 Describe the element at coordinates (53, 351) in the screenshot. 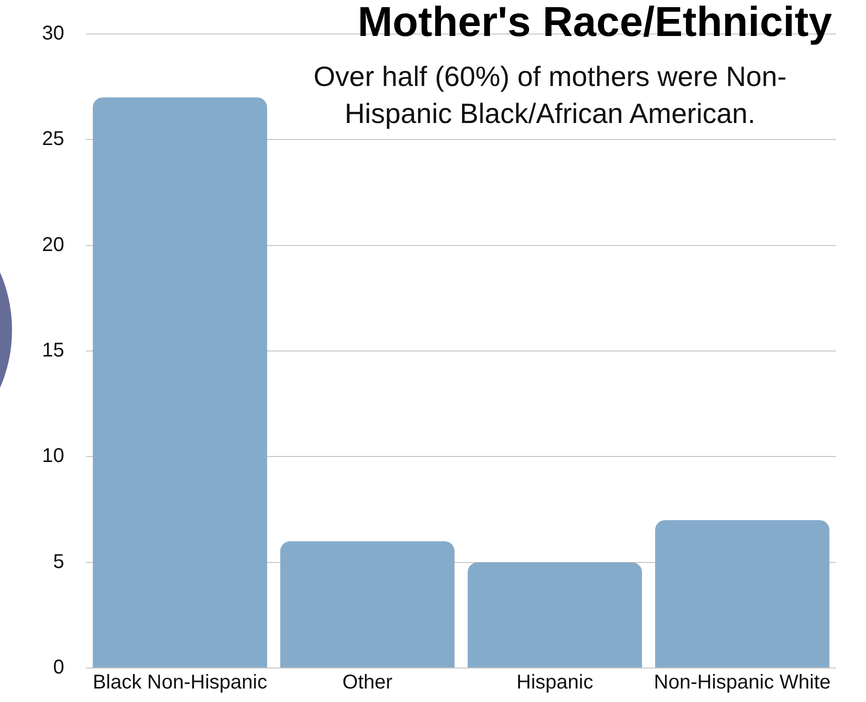

I see `y-tick-label: 15` at that location.